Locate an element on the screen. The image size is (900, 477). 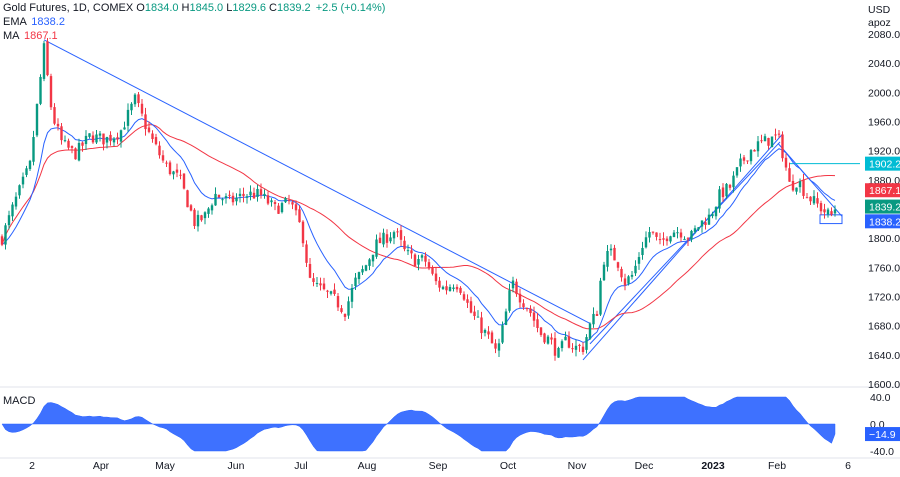
close-badge: 1839.2 is located at coordinates (882, 206).